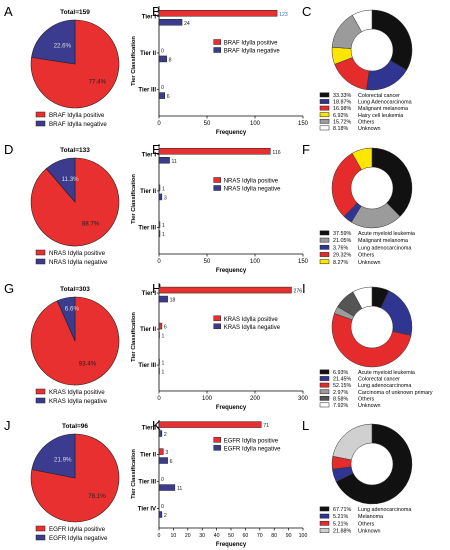 The width and height of the screenshot is (450, 550). I want to click on y-tick-label: Tier I, so click(149, 17).